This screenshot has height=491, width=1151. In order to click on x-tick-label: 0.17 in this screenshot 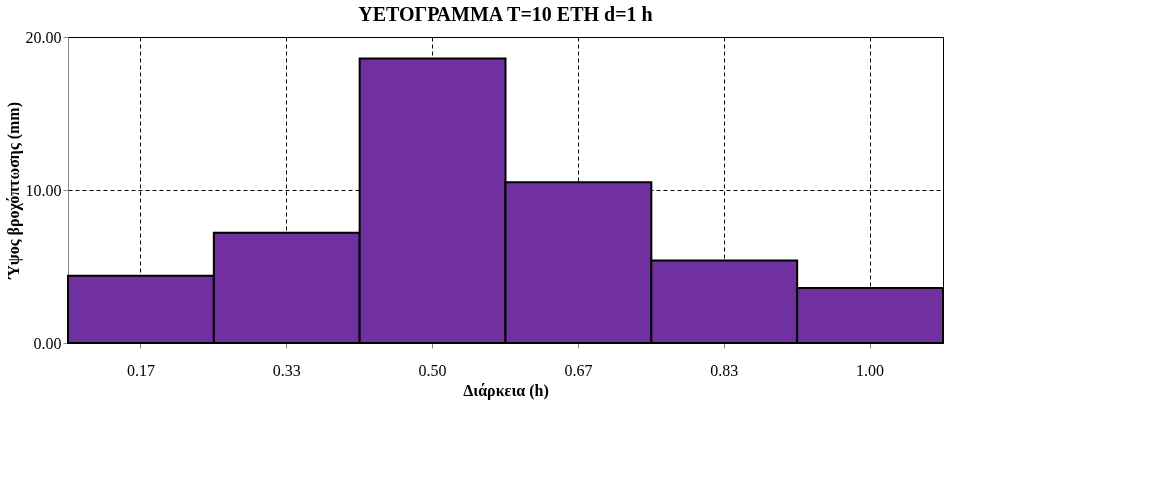, I will do `click(140, 370)`.